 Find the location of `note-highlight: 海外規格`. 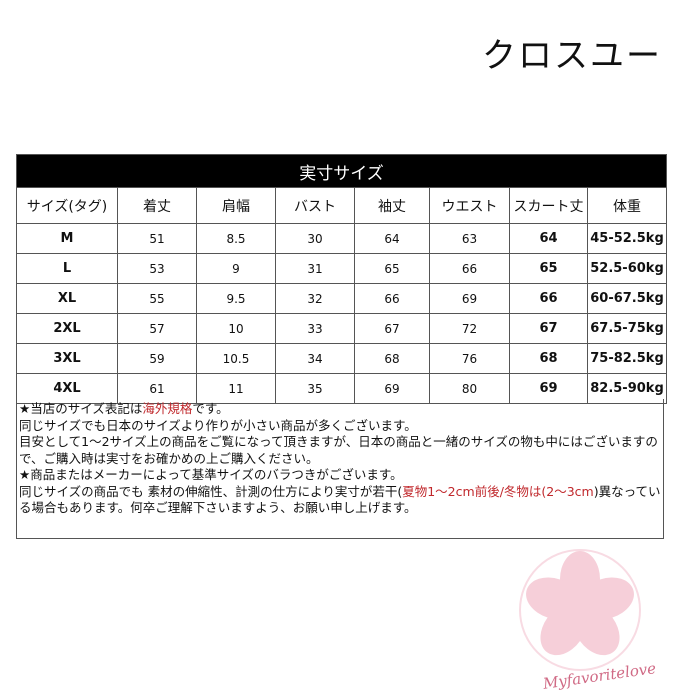

note-highlight: 海外規格 is located at coordinates (167, 408).